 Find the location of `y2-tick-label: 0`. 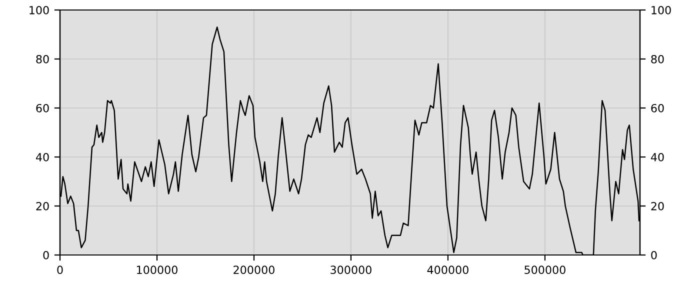

y2-tick-label: 0 is located at coordinates (654, 255).